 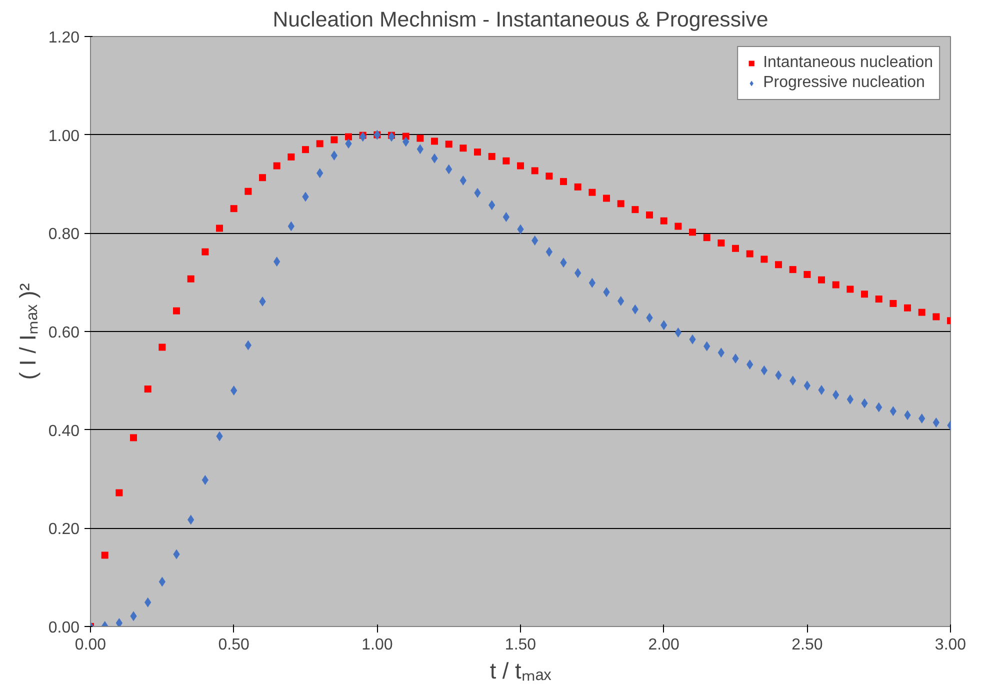 I want to click on x-tick-label: 2.00, so click(x=664, y=645).